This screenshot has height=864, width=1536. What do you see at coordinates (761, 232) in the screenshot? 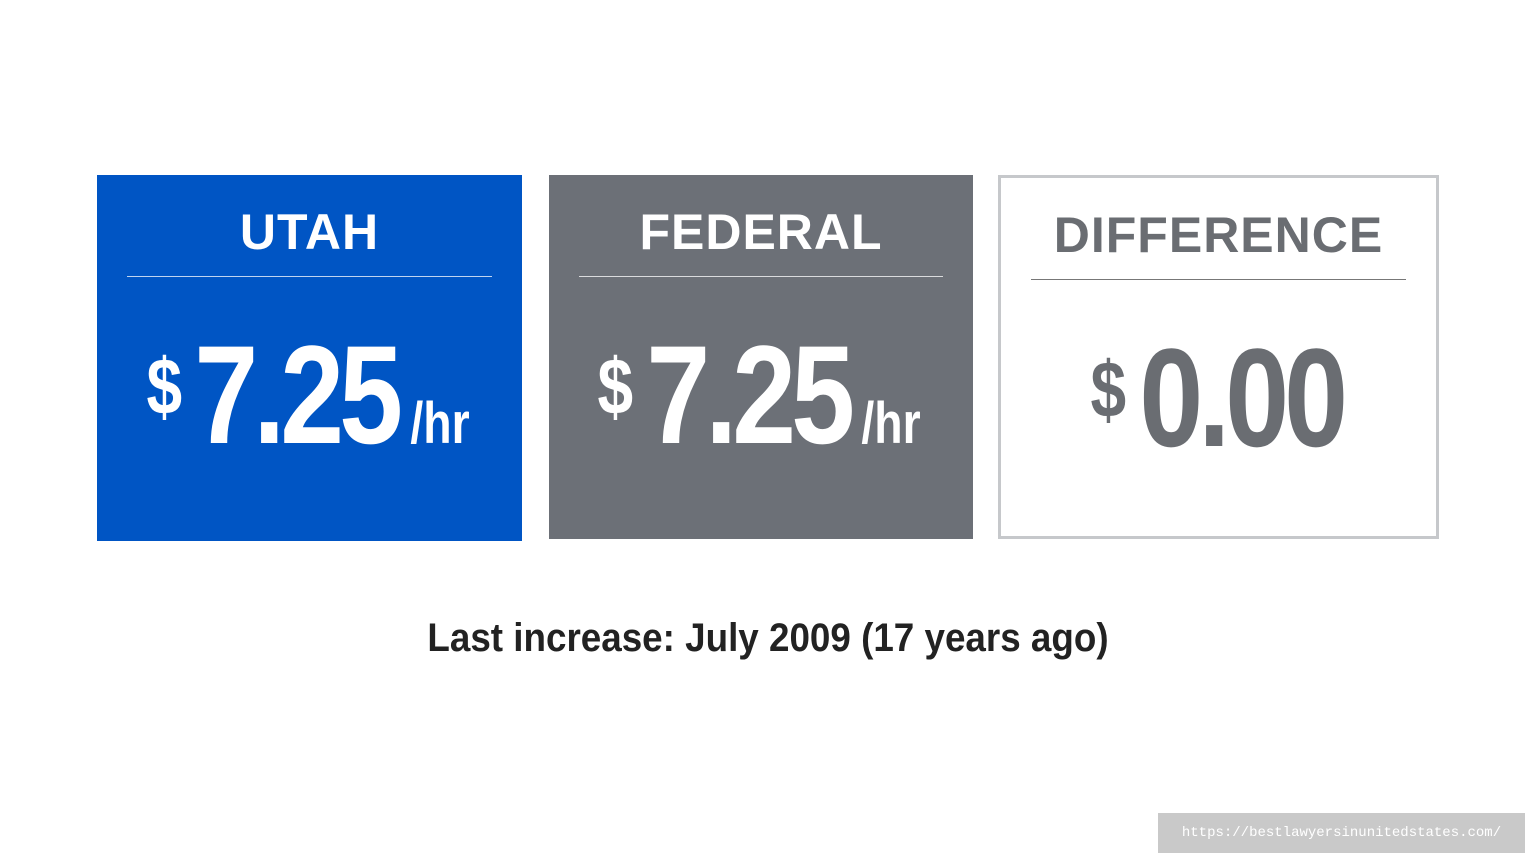
I see `card-label: FEDERAL` at bounding box center [761, 232].